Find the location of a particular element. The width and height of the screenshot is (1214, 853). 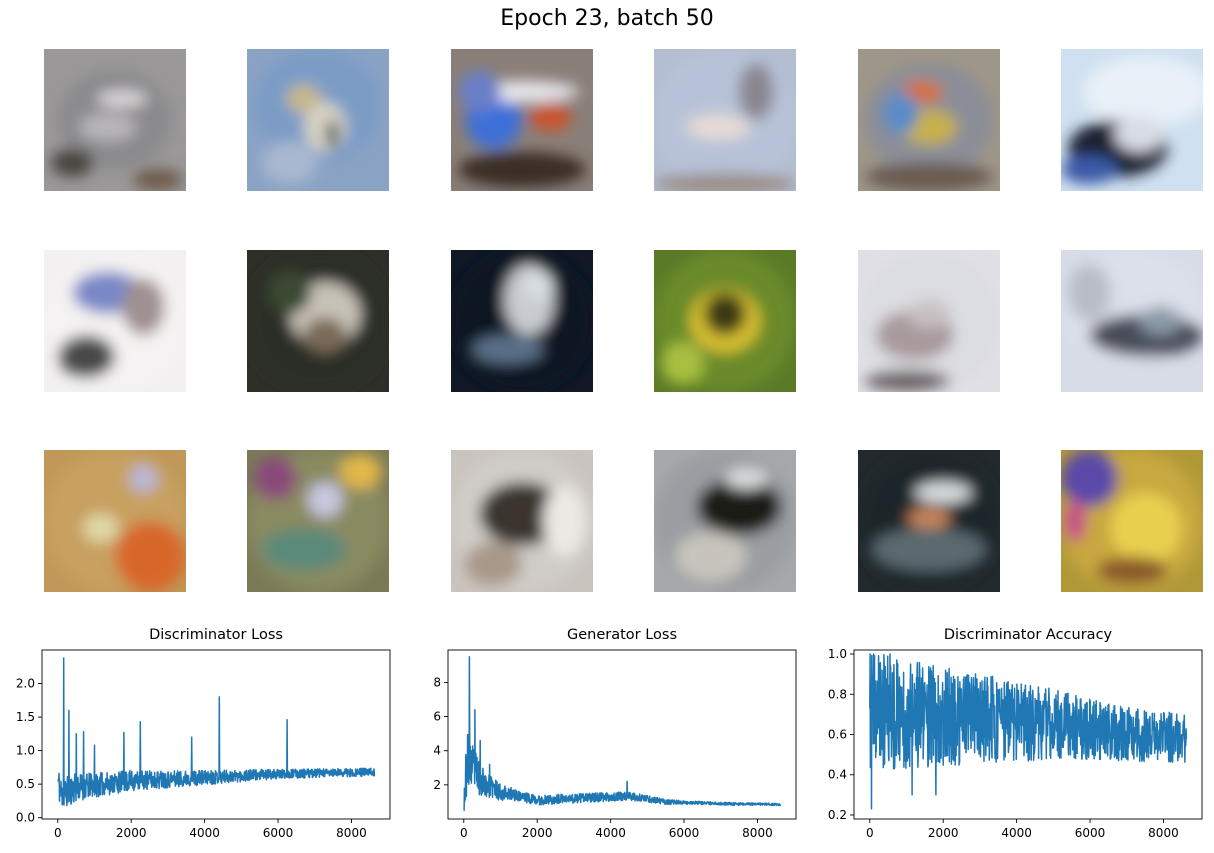

disc-accuracy-chart: 0 2000 4000 6000 8000 0.2 0.4 0.6 0.8 1.0 is located at coordinates (1015, 743).